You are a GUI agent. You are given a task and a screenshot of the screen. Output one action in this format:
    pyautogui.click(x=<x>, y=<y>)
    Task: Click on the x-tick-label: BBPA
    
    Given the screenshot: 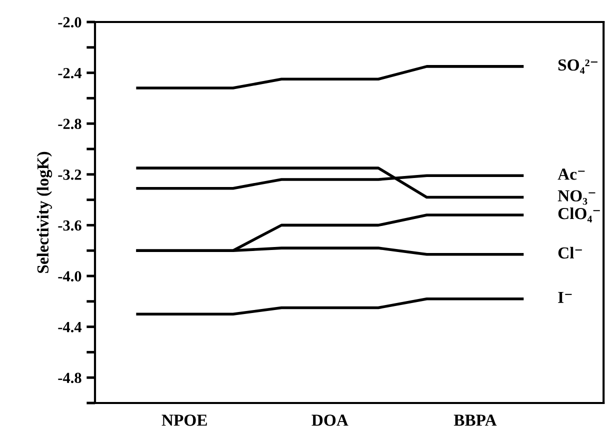 What is the action you would take?
    pyautogui.click(x=475, y=420)
    